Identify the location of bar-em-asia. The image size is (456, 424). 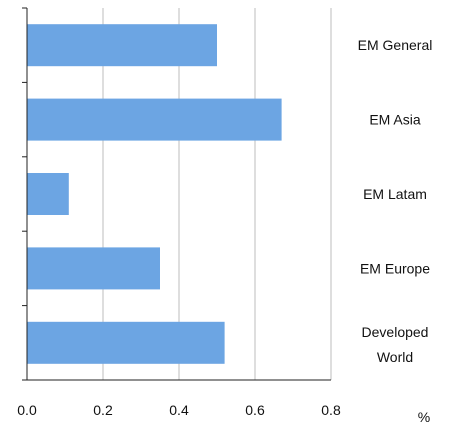
(154, 119).